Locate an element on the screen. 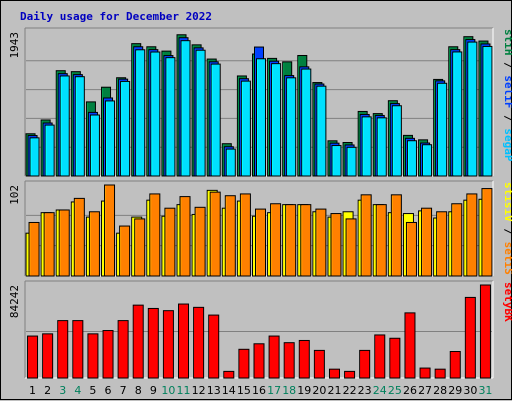  day-label-21: 21 is located at coordinates (334, 390).